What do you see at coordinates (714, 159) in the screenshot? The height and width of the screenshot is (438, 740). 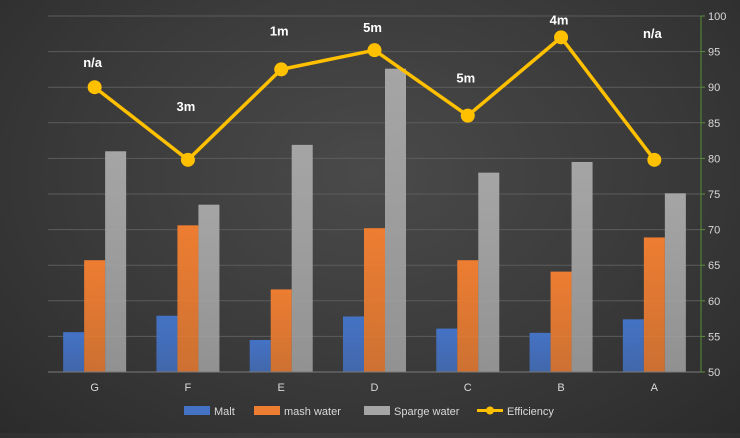 I see `y-tick-label: 80` at bounding box center [714, 159].